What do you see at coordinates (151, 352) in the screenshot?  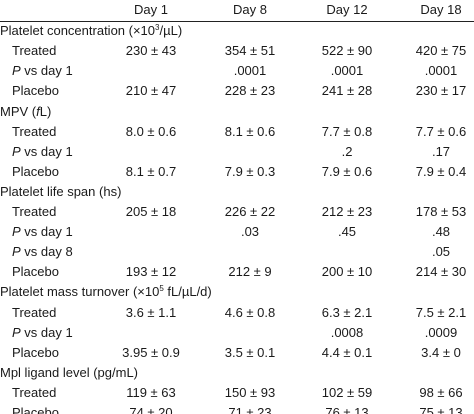 I see `table-cell: 3.95 ± 0.9` at bounding box center [151, 352].